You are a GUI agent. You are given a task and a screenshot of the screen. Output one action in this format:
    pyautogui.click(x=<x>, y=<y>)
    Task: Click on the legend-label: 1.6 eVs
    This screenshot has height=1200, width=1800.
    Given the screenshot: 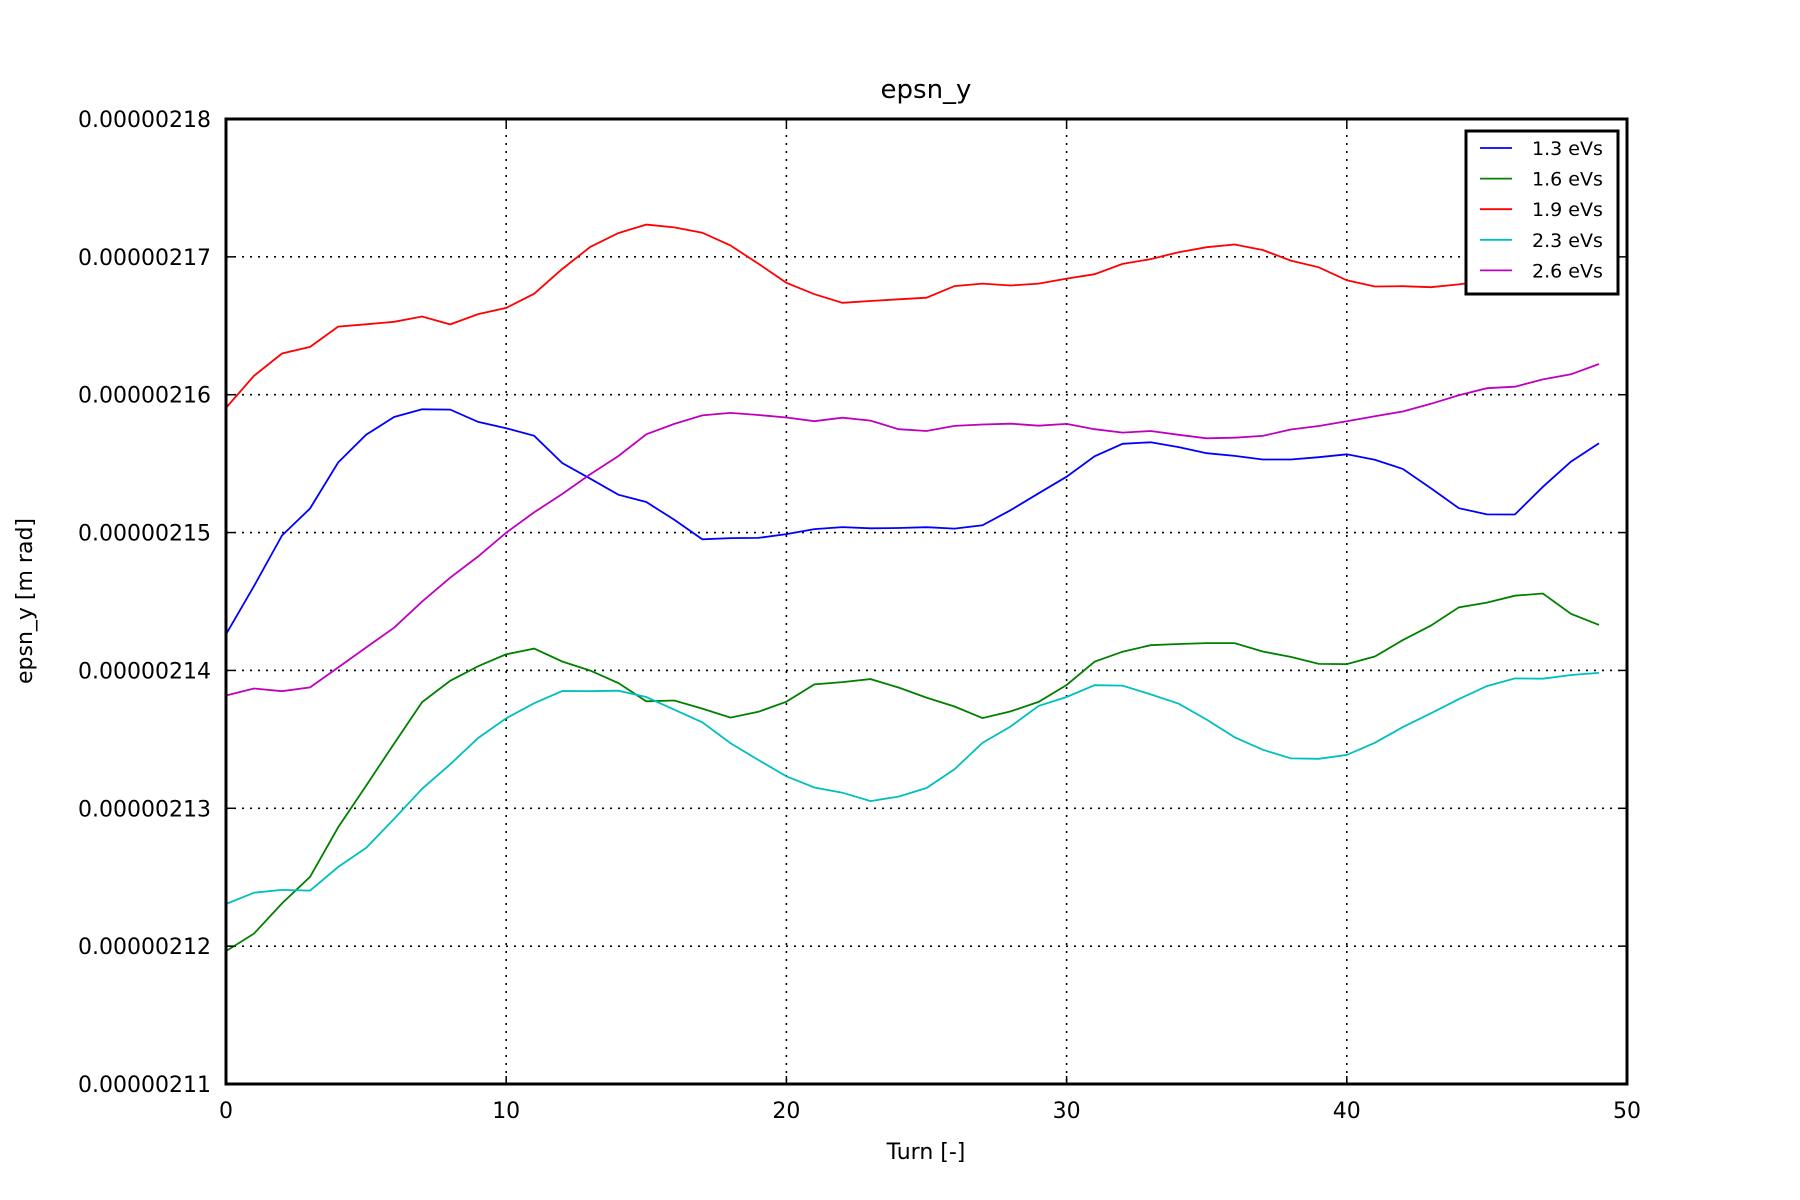 What is the action you would take?
    pyautogui.click(x=1567, y=180)
    